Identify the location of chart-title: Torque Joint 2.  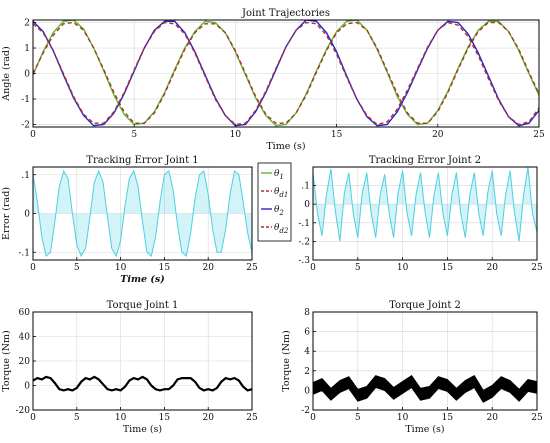
(425, 305).